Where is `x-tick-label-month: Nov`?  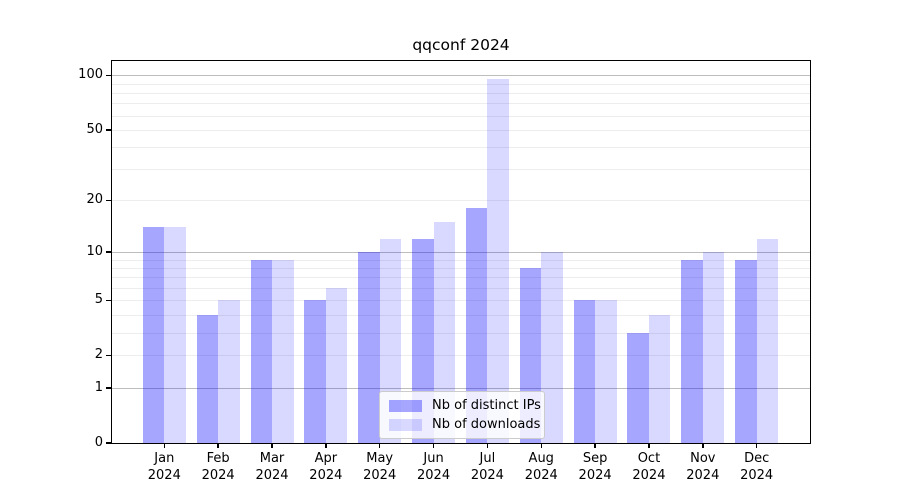 x-tick-label-month: Nov is located at coordinates (703, 458).